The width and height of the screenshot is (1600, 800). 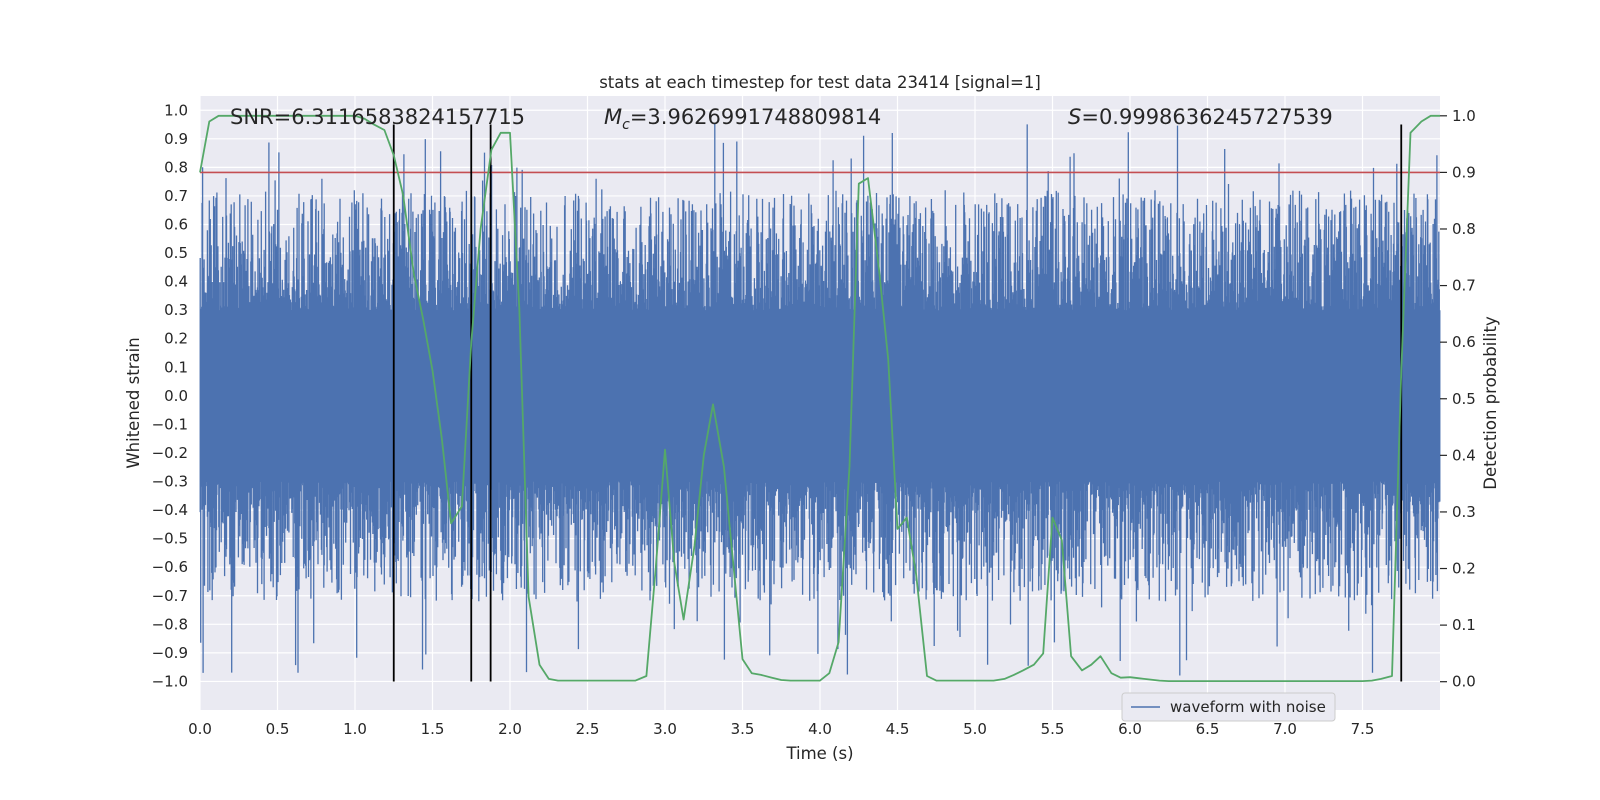 What do you see at coordinates (1464, 569) in the screenshot?
I see `y2-tick-label: 0.2` at bounding box center [1464, 569].